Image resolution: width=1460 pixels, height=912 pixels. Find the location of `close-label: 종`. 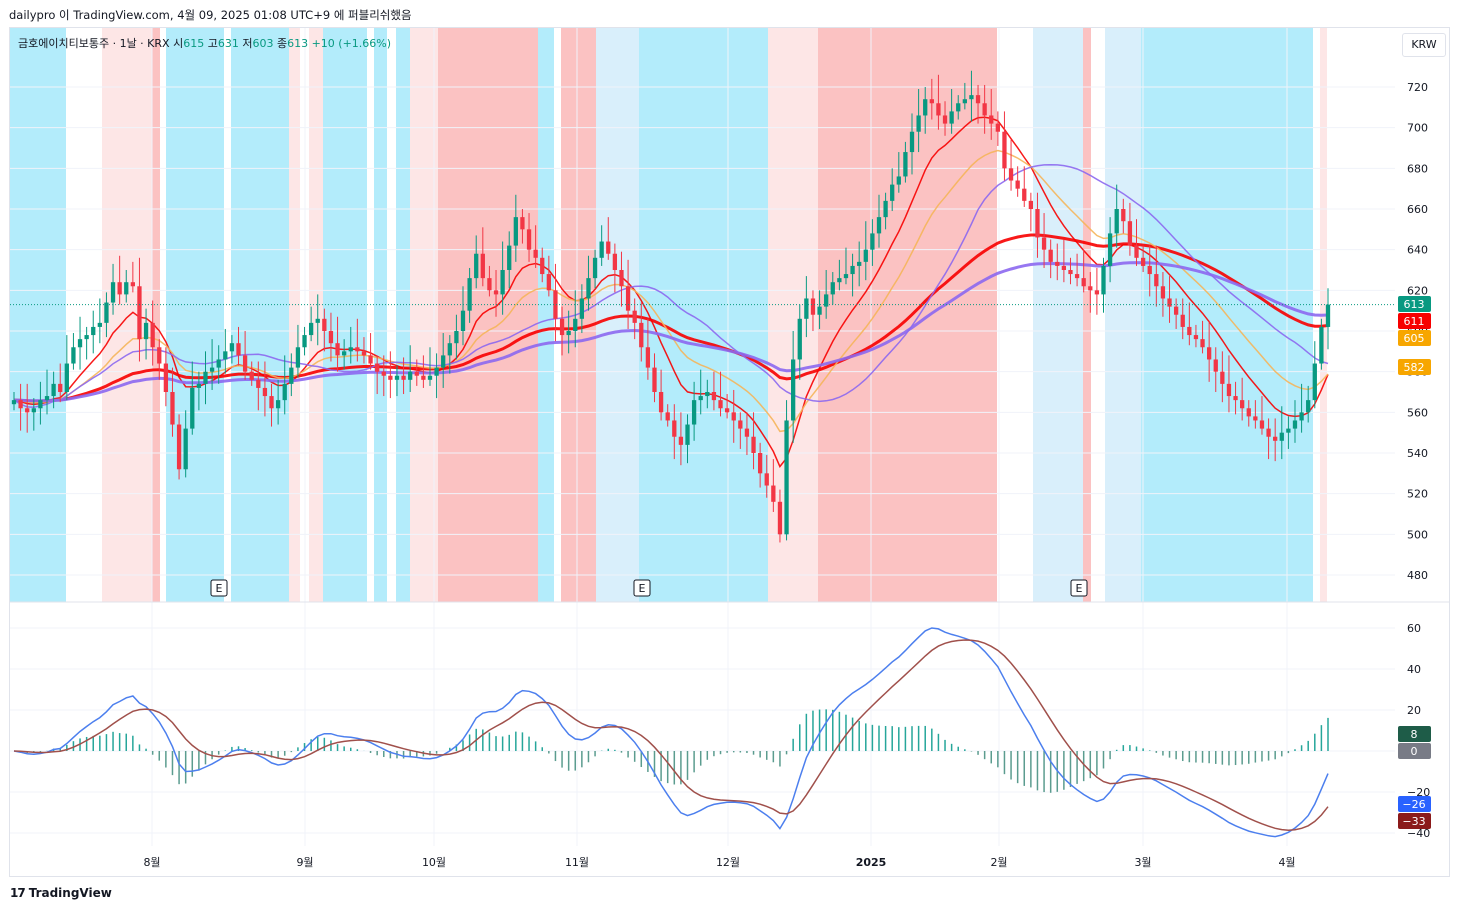

close-label: 종 is located at coordinates (282, 43).